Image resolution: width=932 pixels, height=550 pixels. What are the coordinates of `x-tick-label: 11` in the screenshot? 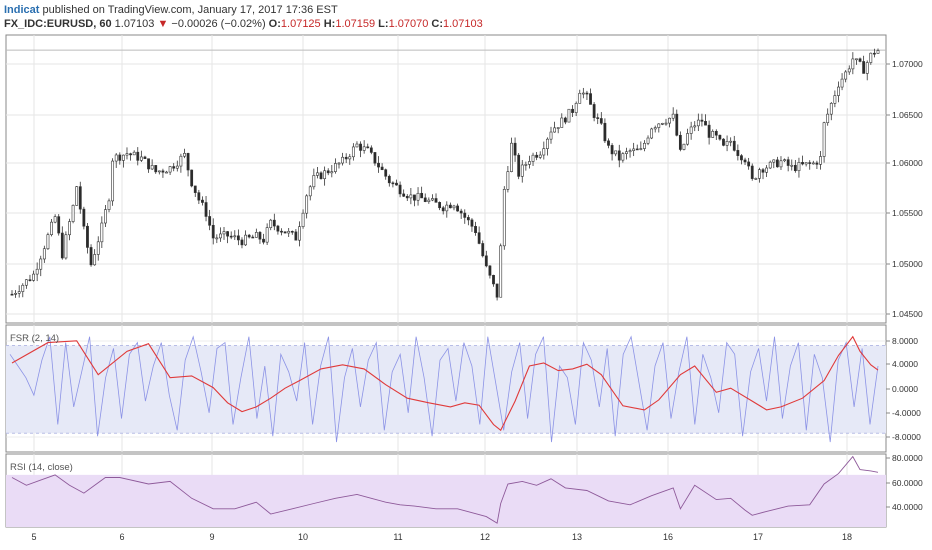 It's located at (397, 537).